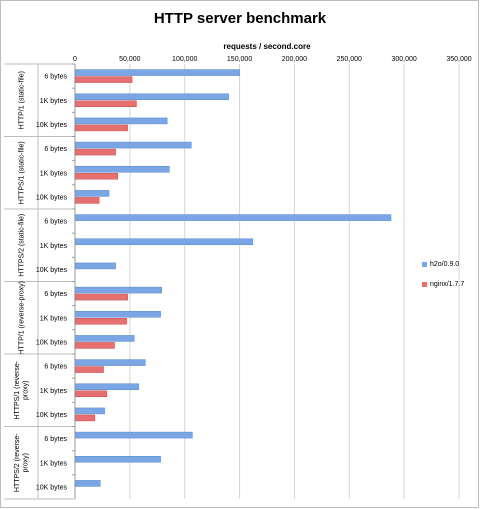  Describe the element at coordinates (424, 284) in the screenshot. I see `legend-swatch-nginx` at that location.